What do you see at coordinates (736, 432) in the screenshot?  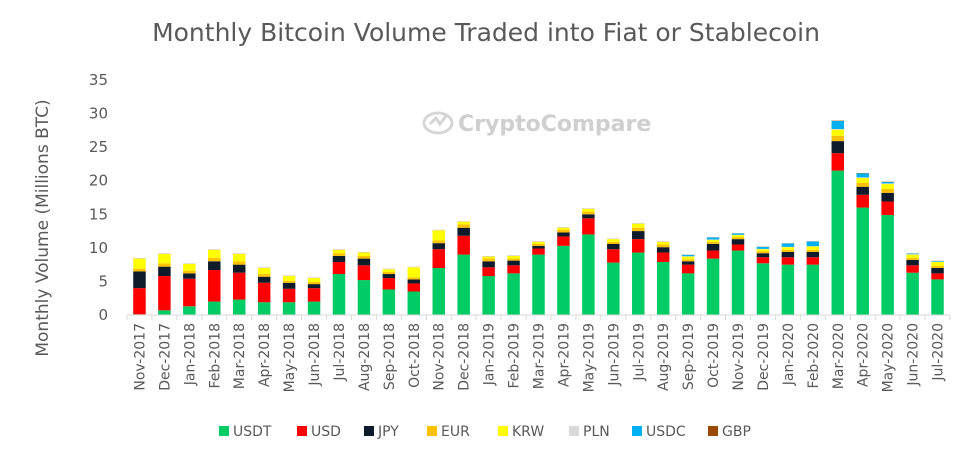 I see `legend-label: GBP` at bounding box center [736, 432].